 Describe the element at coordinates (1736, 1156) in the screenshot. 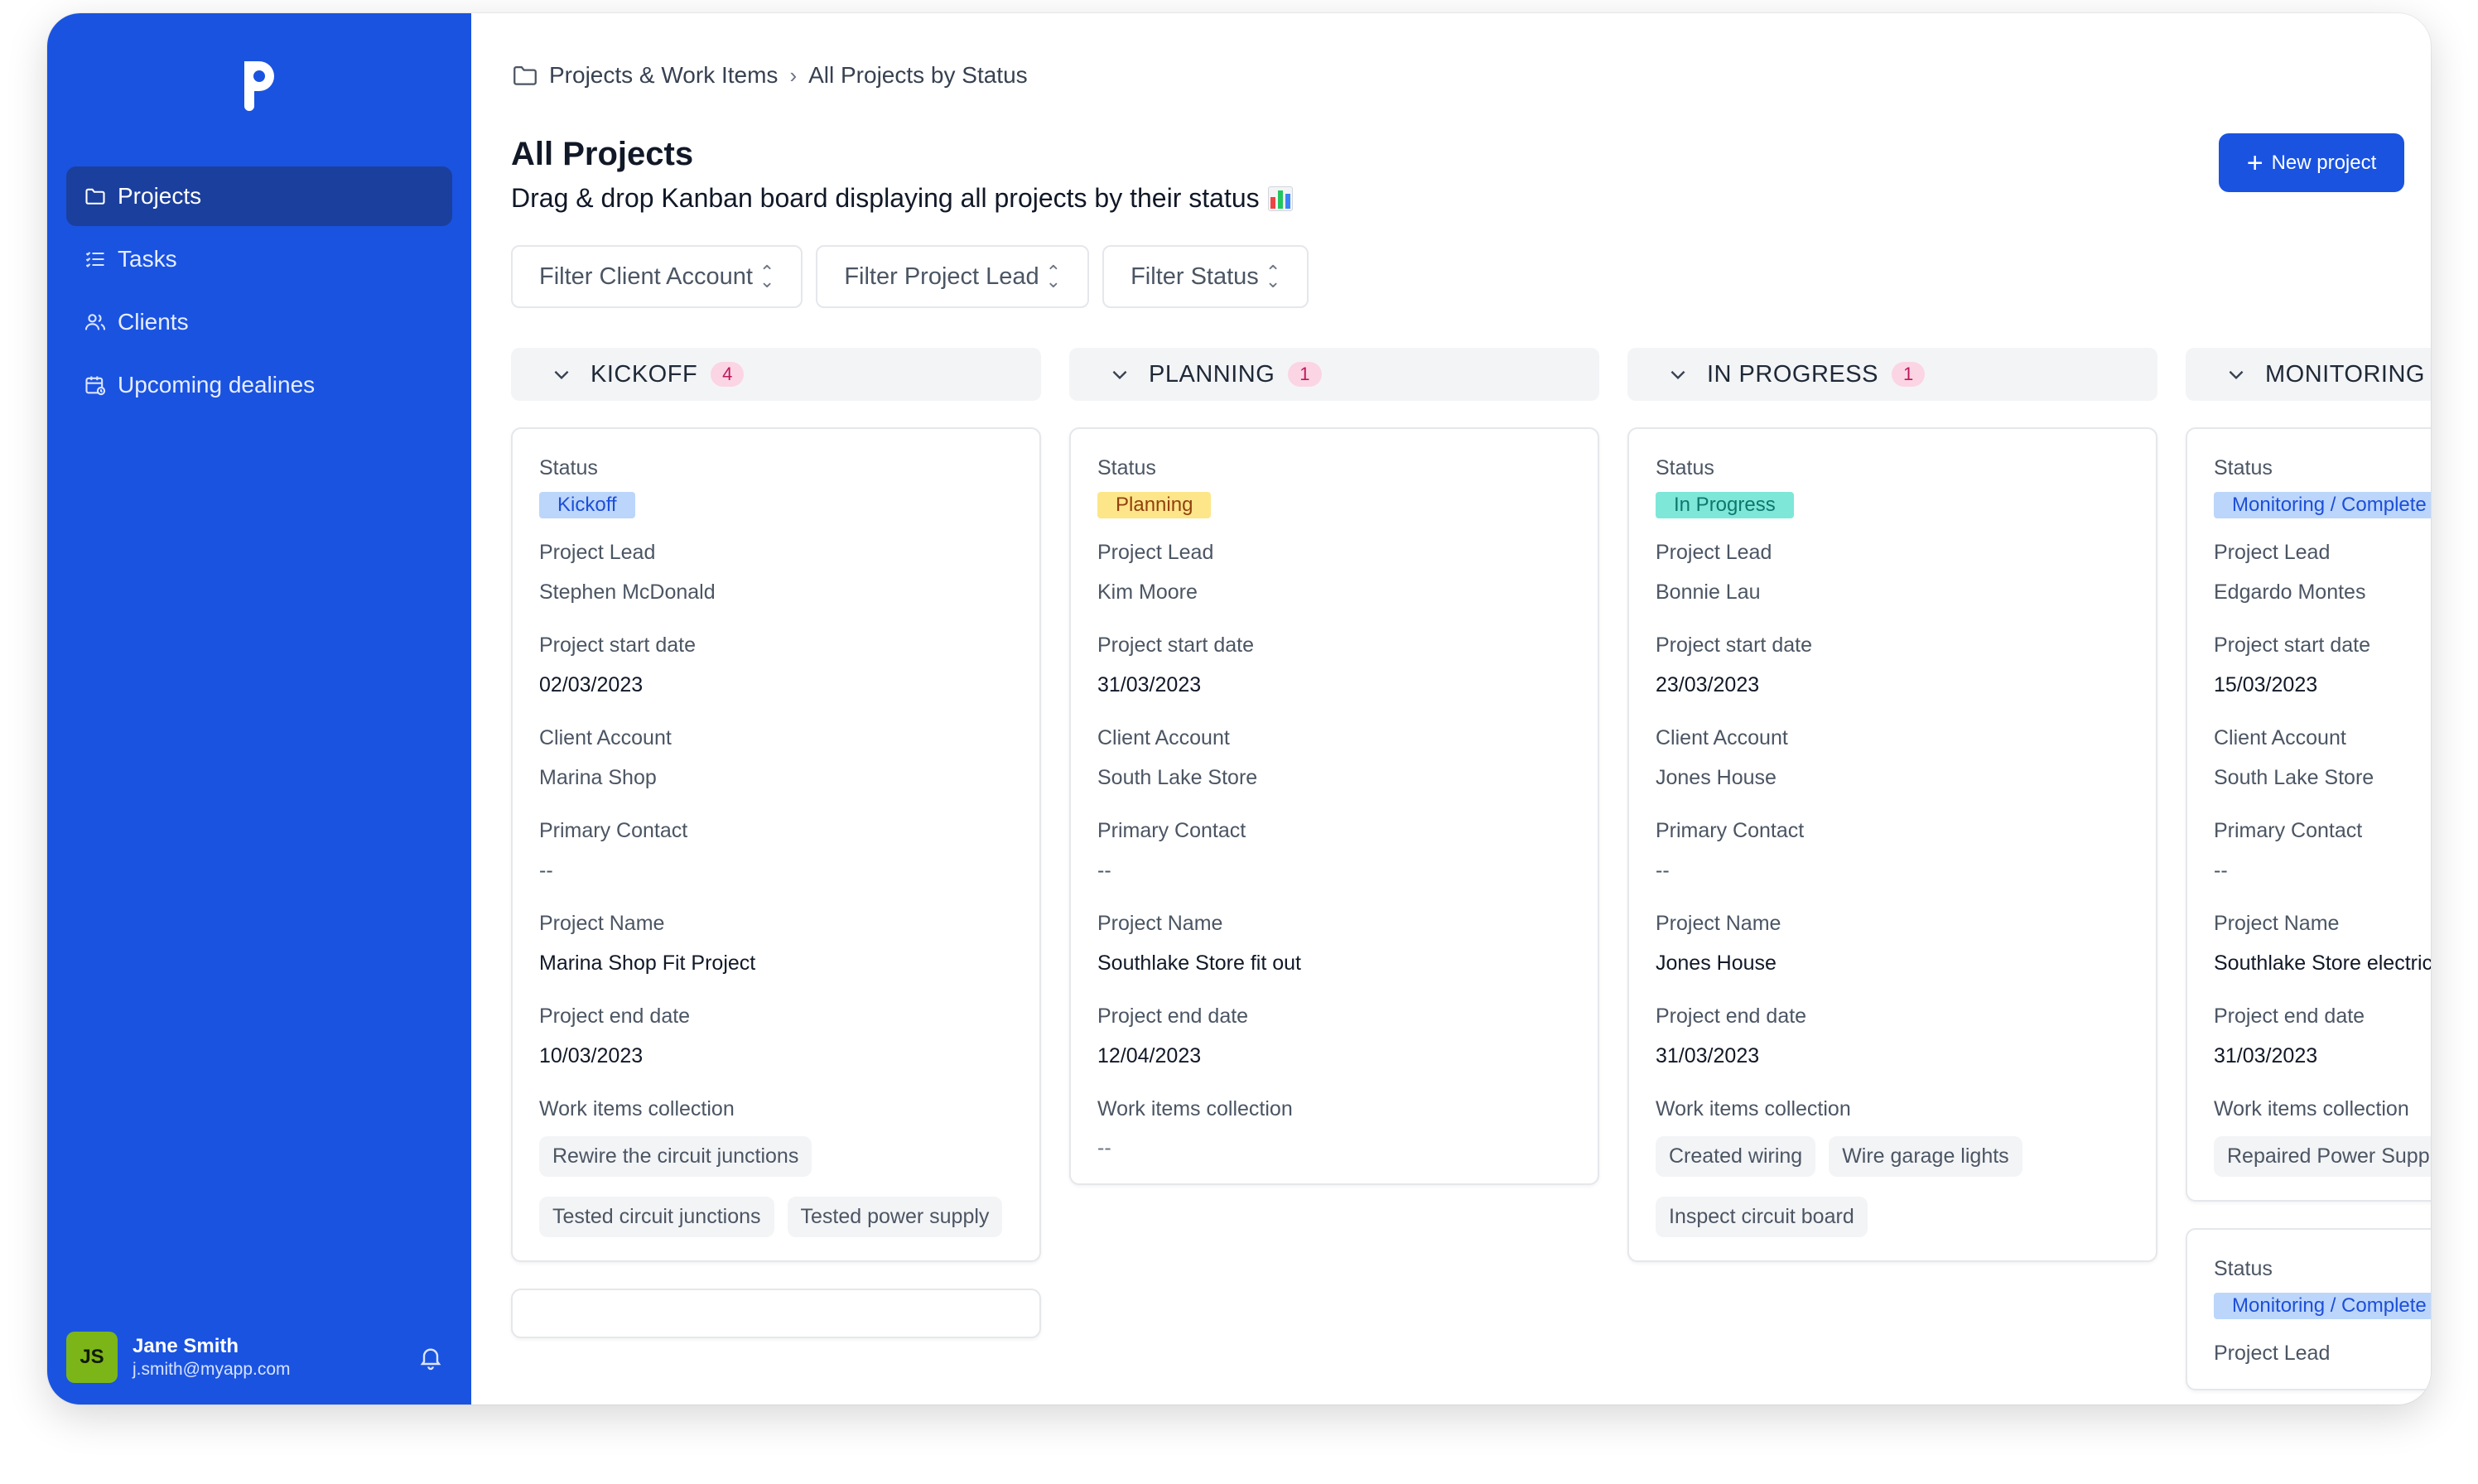

I see `work-item-tag: Created wiring` at that location.